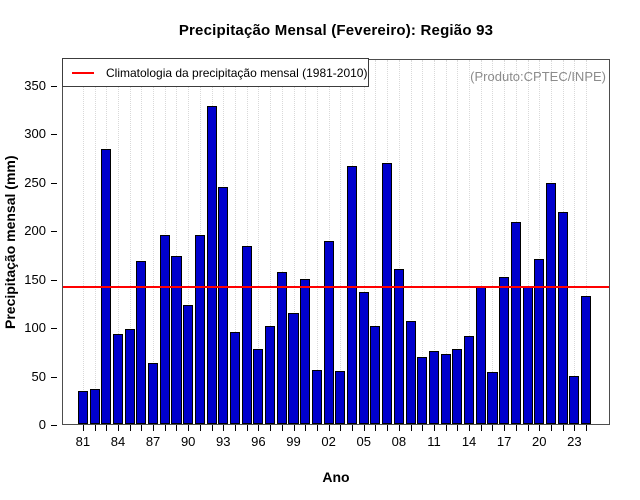  I want to click on climatology-line, so click(336, 286).